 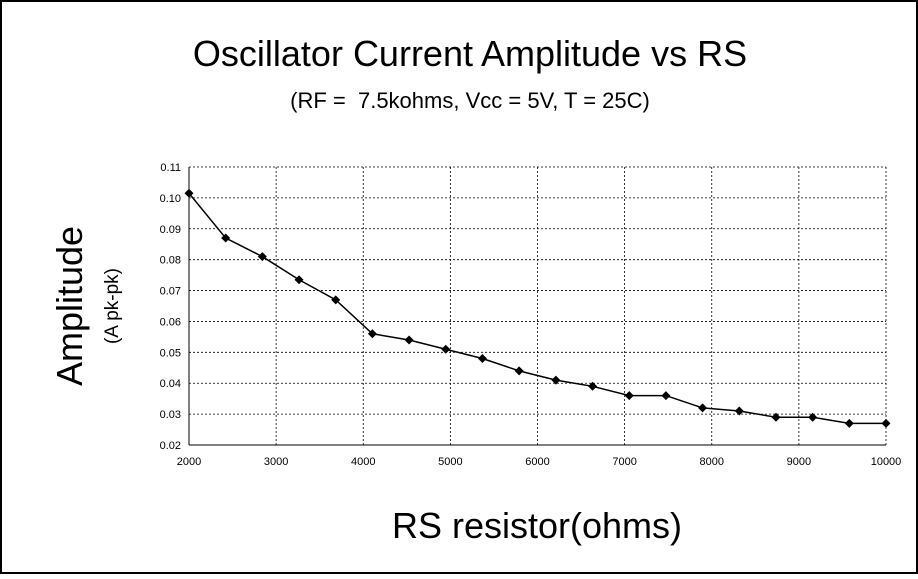 I want to click on x-tick-label: 3000, so click(x=276, y=462).